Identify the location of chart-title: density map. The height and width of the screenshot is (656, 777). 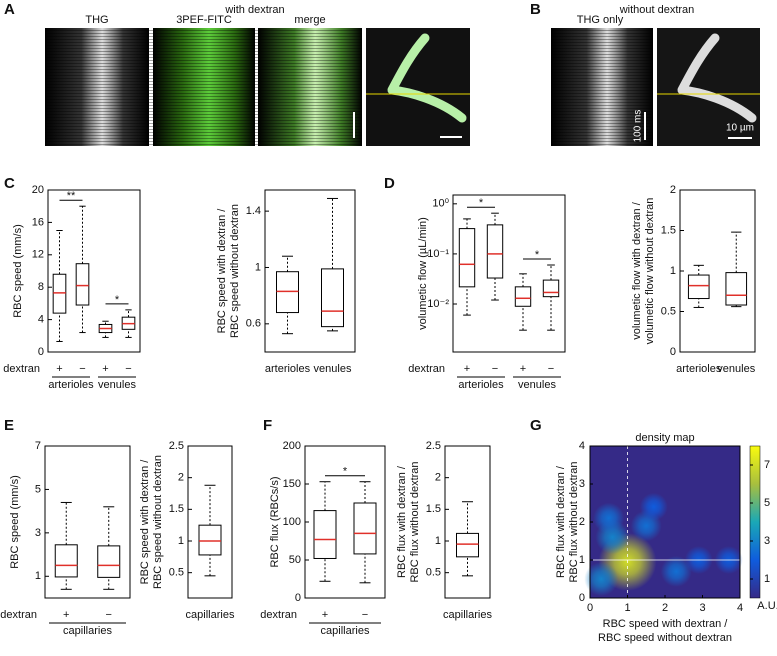
(664, 438).